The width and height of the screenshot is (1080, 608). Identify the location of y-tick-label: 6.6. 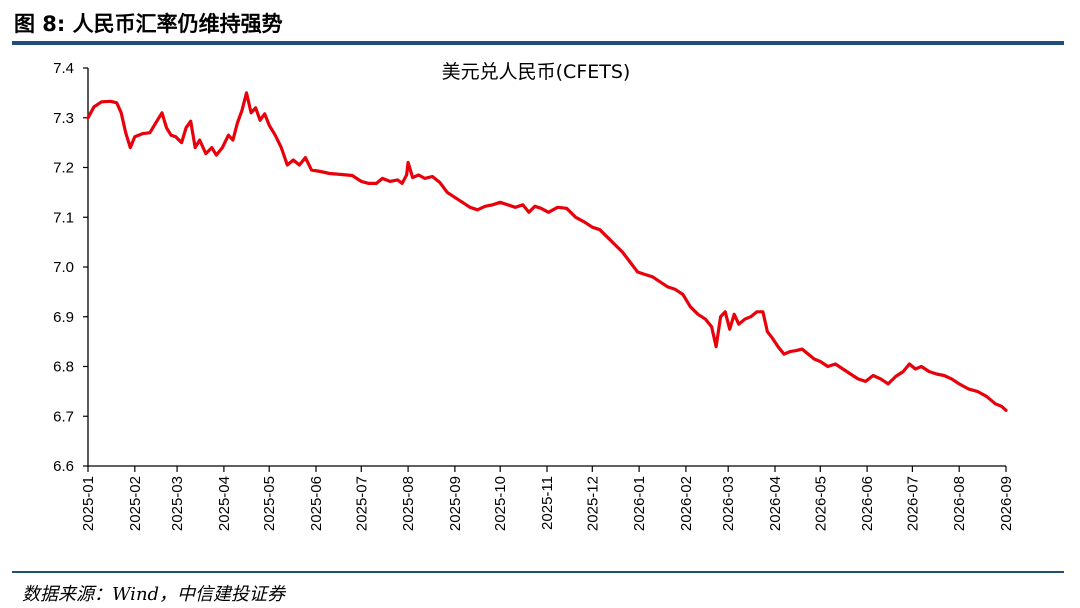
(63, 466).